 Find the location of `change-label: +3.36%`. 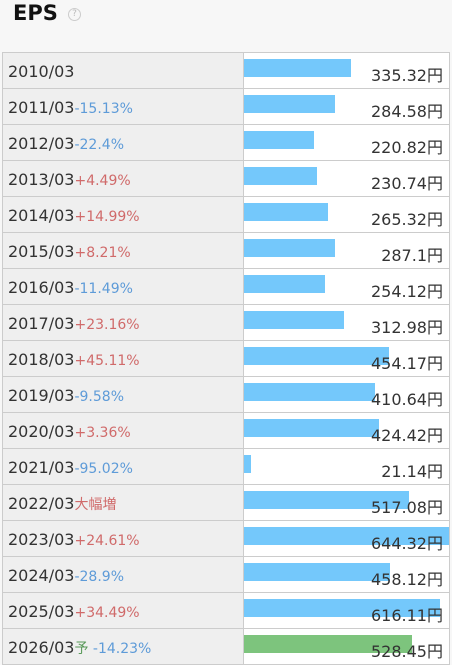

change-label: +3.36% is located at coordinates (102, 433).